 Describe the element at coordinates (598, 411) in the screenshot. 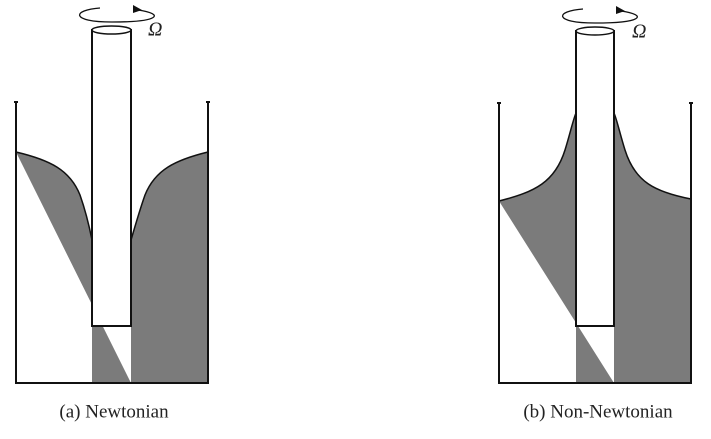

I see `caption: (b) Non-Newtonian` at that location.